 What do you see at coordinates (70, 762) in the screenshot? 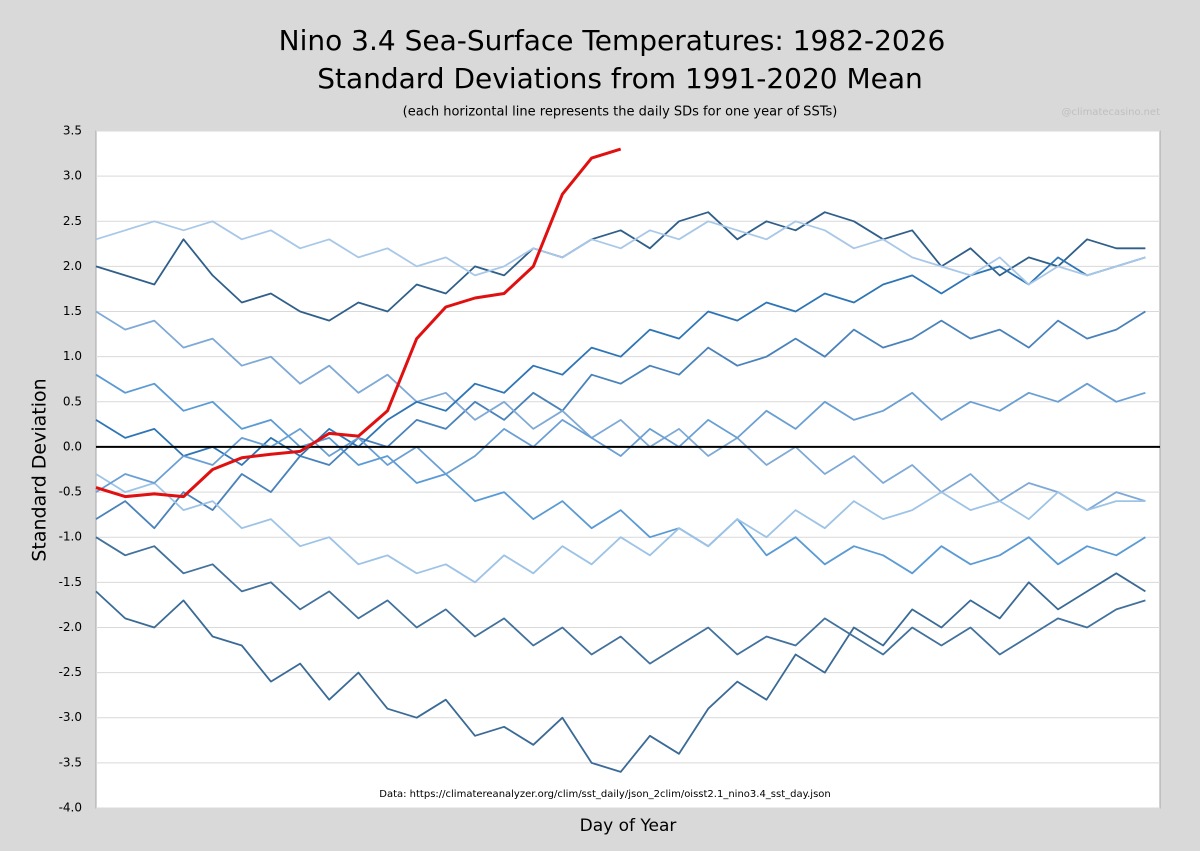
I see `y-tick-label: -3.5` at bounding box center [70, 762].